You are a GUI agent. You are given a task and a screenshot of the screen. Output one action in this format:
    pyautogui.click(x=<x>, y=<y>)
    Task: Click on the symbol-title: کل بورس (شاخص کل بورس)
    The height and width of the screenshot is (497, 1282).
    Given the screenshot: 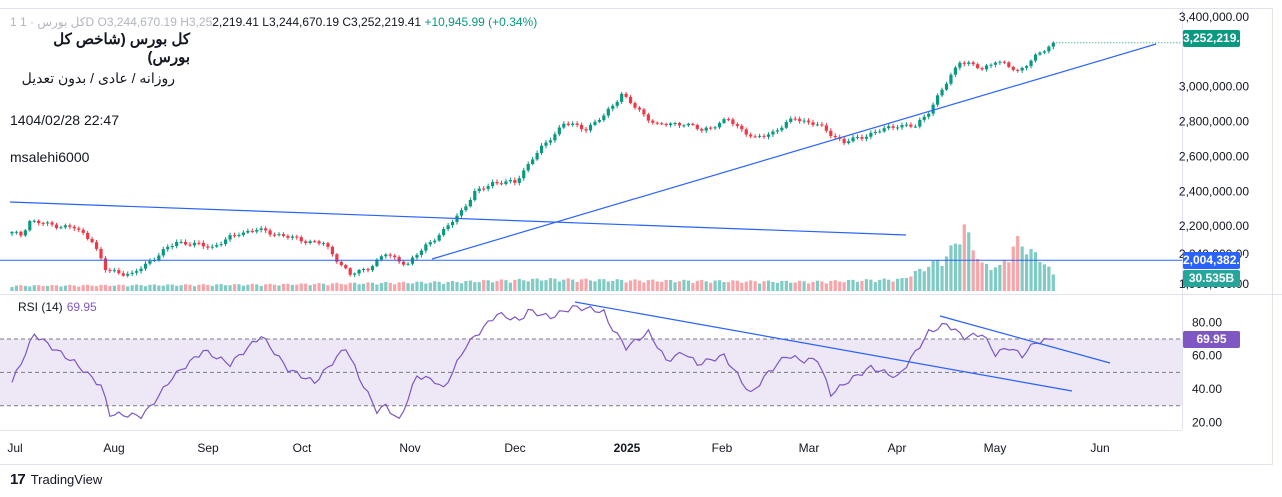 What is the action you would take?
    pyautogui.click(x=121, y=48)
    